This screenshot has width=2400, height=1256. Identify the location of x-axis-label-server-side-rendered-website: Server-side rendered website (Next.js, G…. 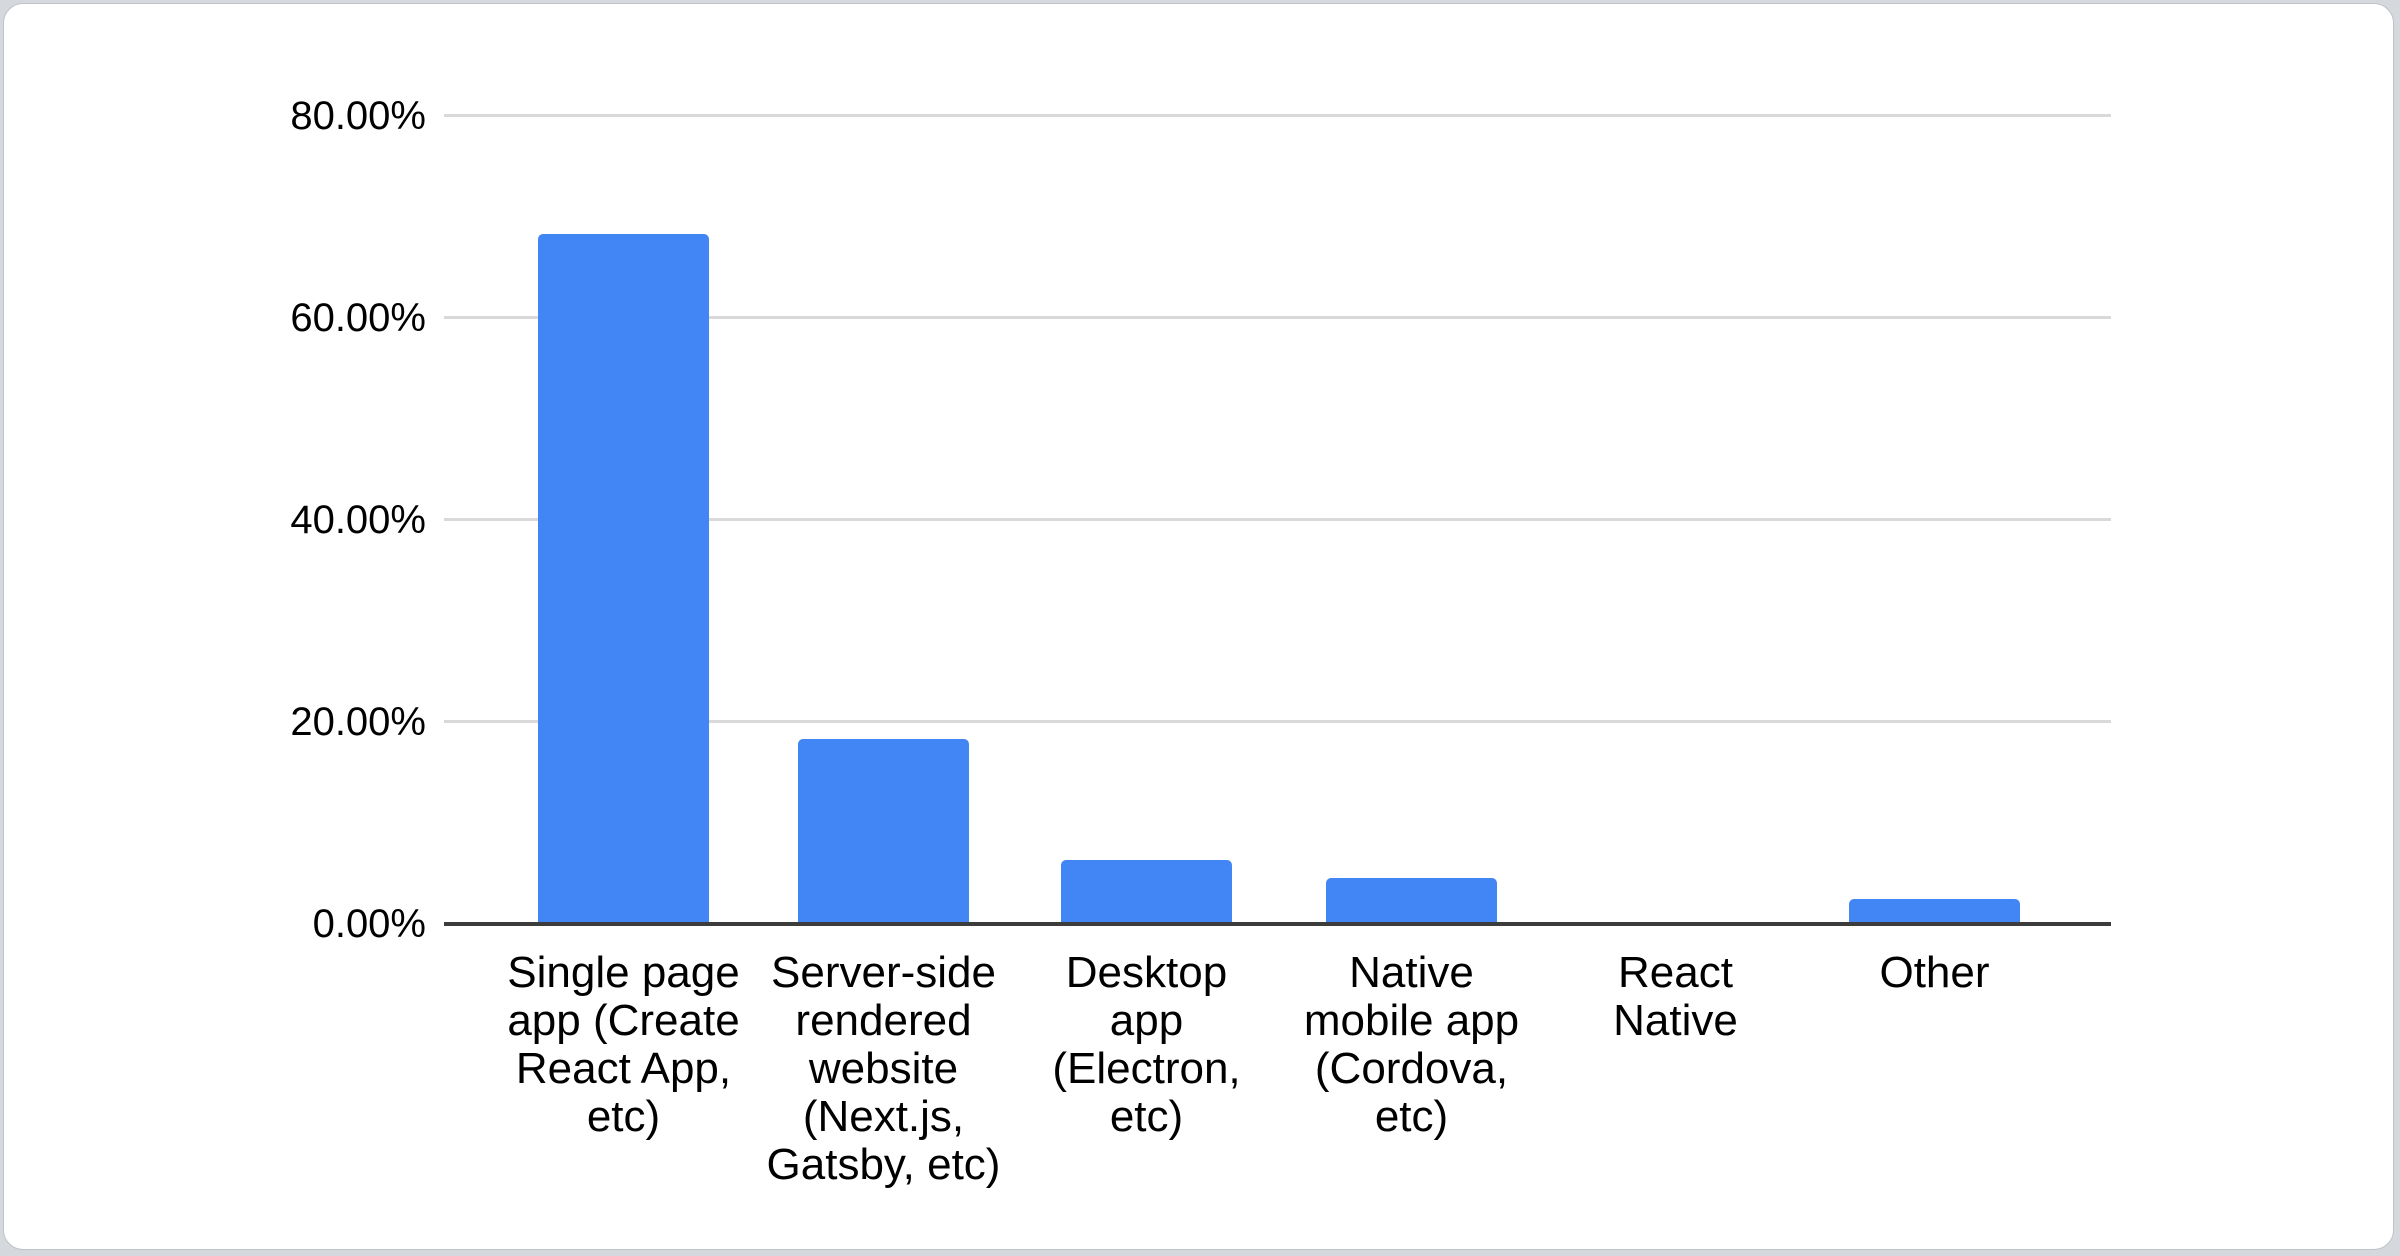
(883, 1068).